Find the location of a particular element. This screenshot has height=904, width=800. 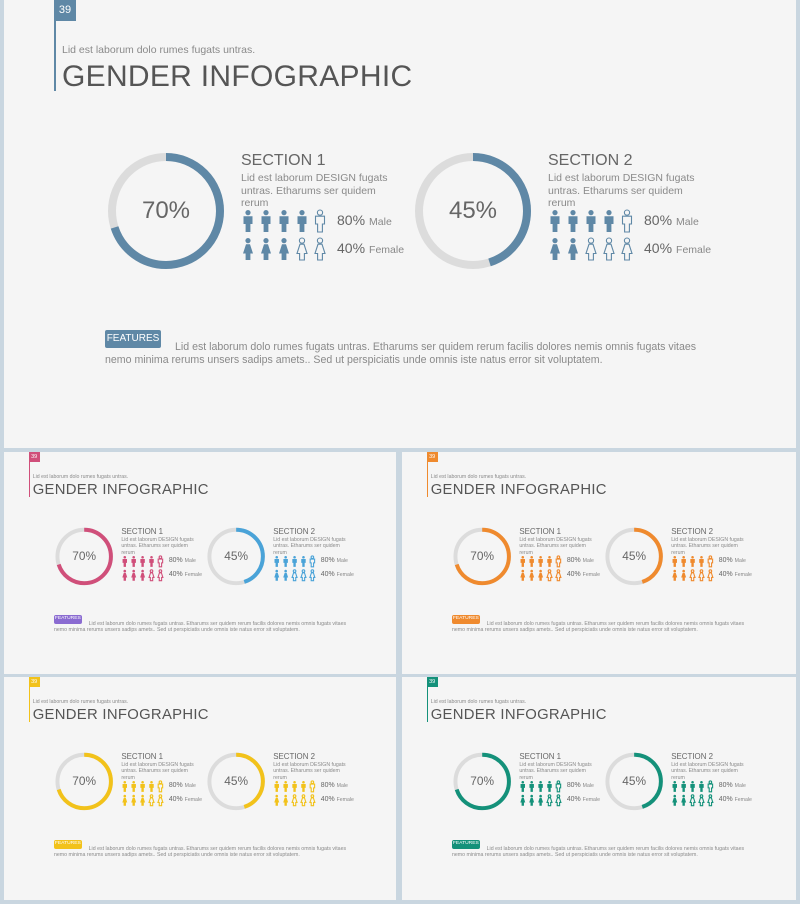

male-percent: 80% is located at coordinates (658, 220).